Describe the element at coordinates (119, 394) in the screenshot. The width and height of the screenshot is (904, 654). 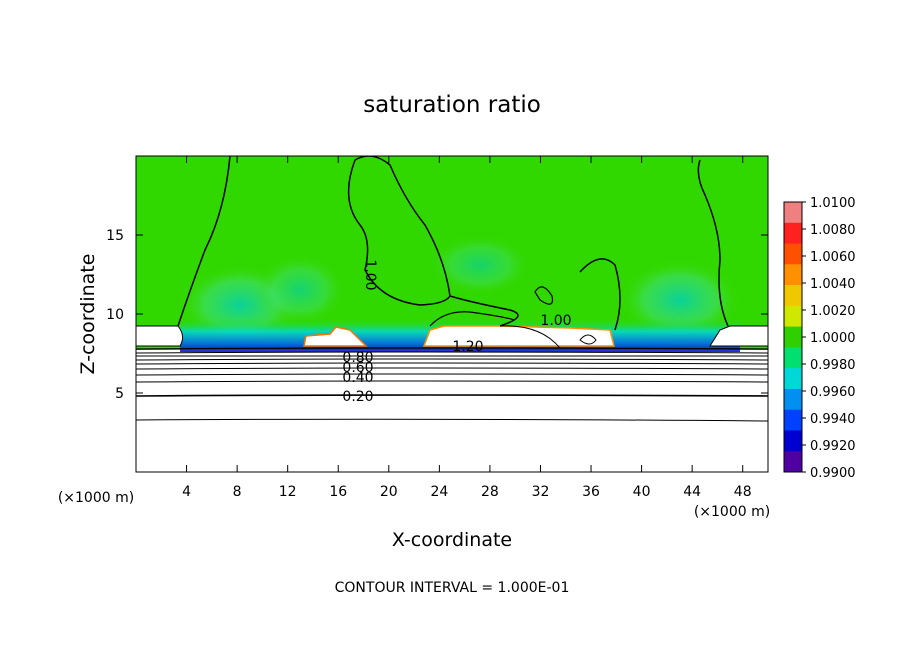
I see `y-tick-label: 5` at that location.